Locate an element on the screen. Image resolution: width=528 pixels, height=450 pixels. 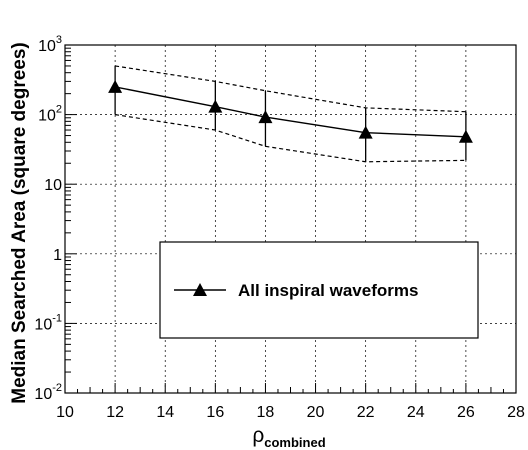
error-band is located at coordinates (290, 114).